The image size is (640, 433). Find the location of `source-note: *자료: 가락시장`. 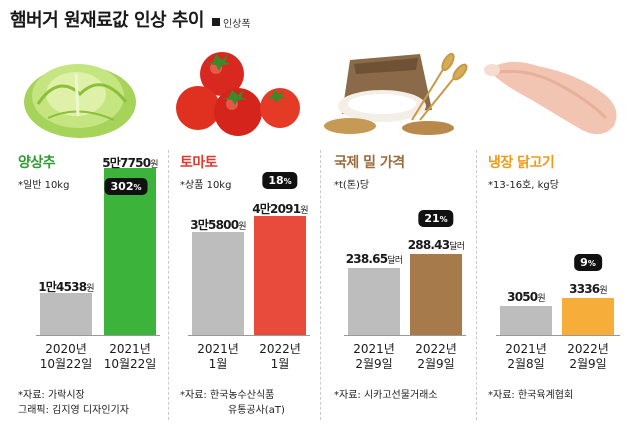

source-note: *자료: 가락시장 is located at coordinates (51, 395).